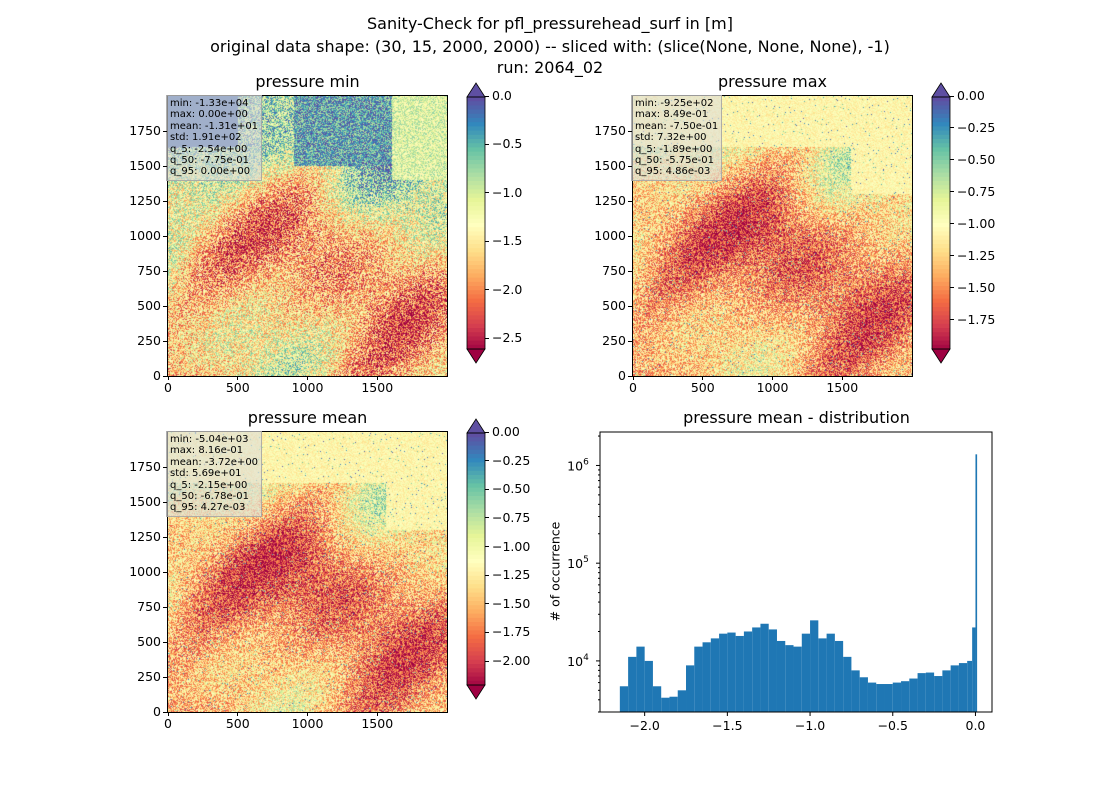 Image resolution: width=1100 pixels, height=800 pixels. What do you see at coordinates (673, 172) in the screenshot?
I see `stats-line: q_95: 4.86e-03` at bounding box center [673, 172].